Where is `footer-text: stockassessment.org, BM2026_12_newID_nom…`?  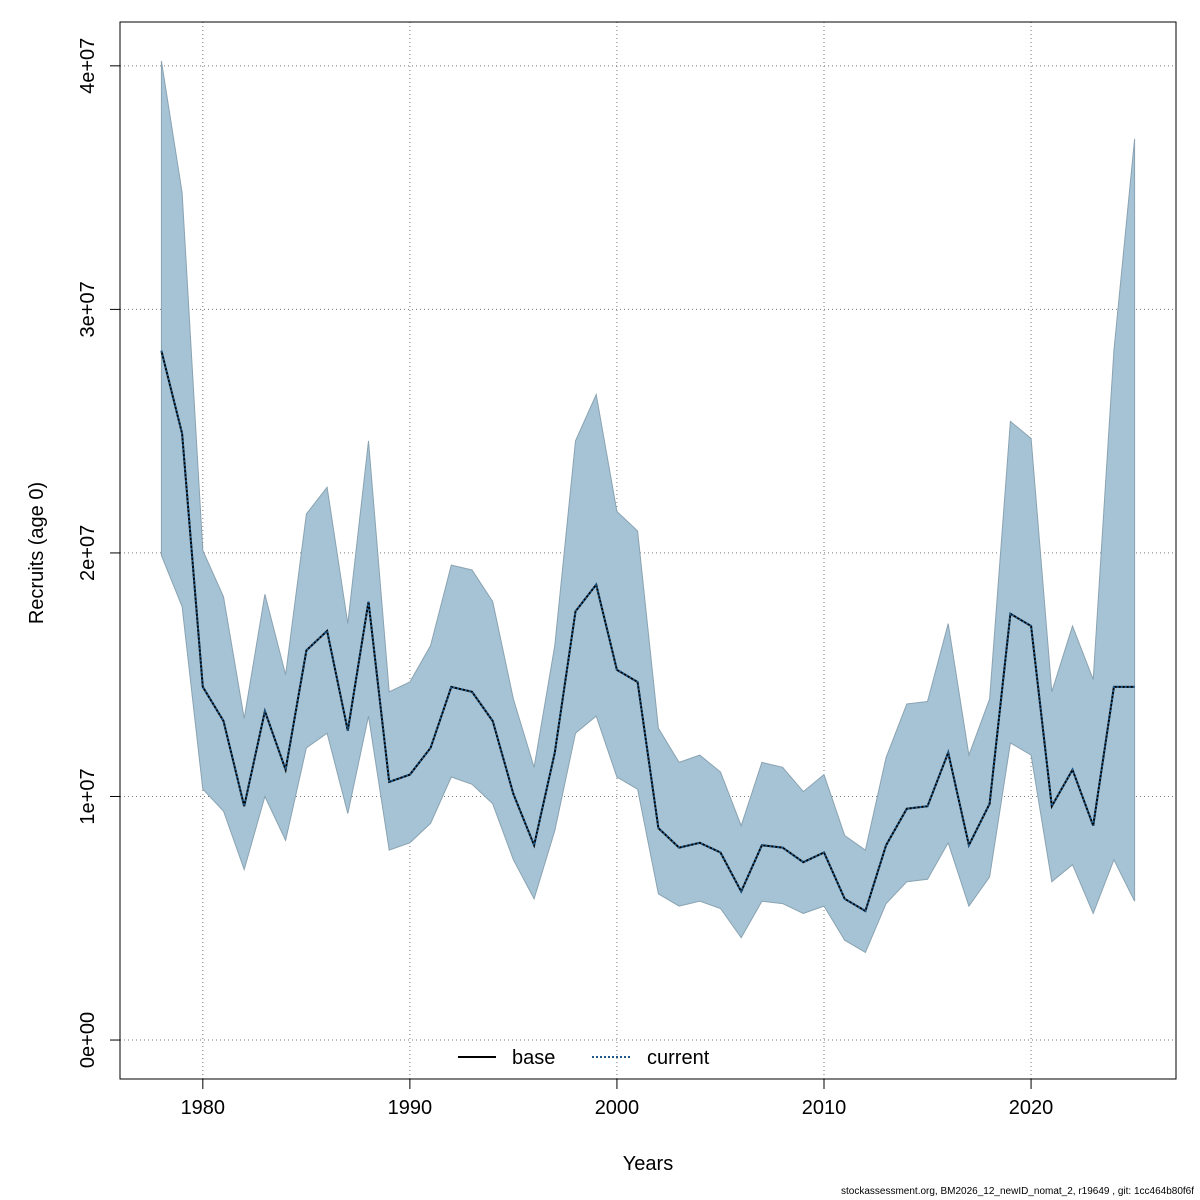 footer-text: stockassessment.org, BM2026_12_newID_nom… is located at coordinates (1017, 1191).